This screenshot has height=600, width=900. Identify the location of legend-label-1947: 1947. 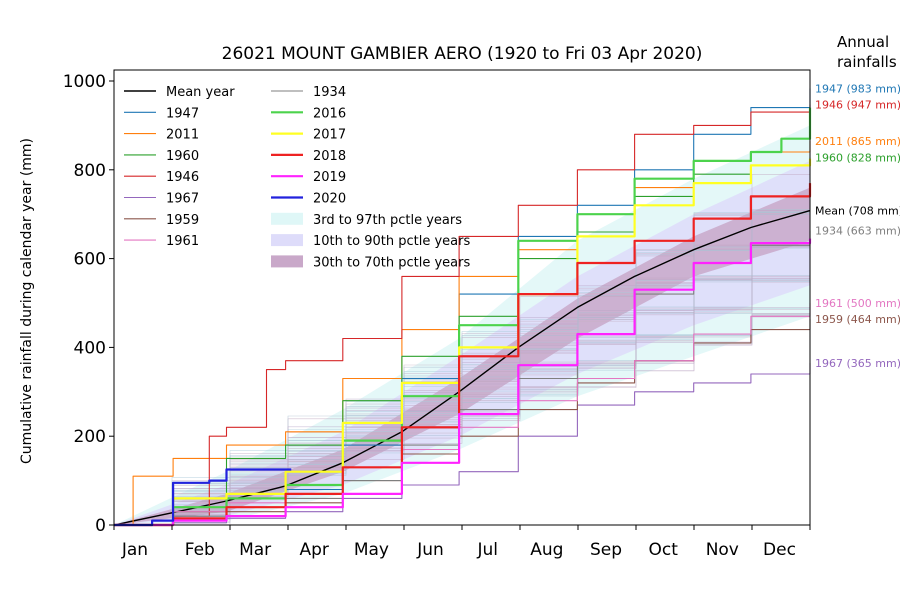
(182, 113).